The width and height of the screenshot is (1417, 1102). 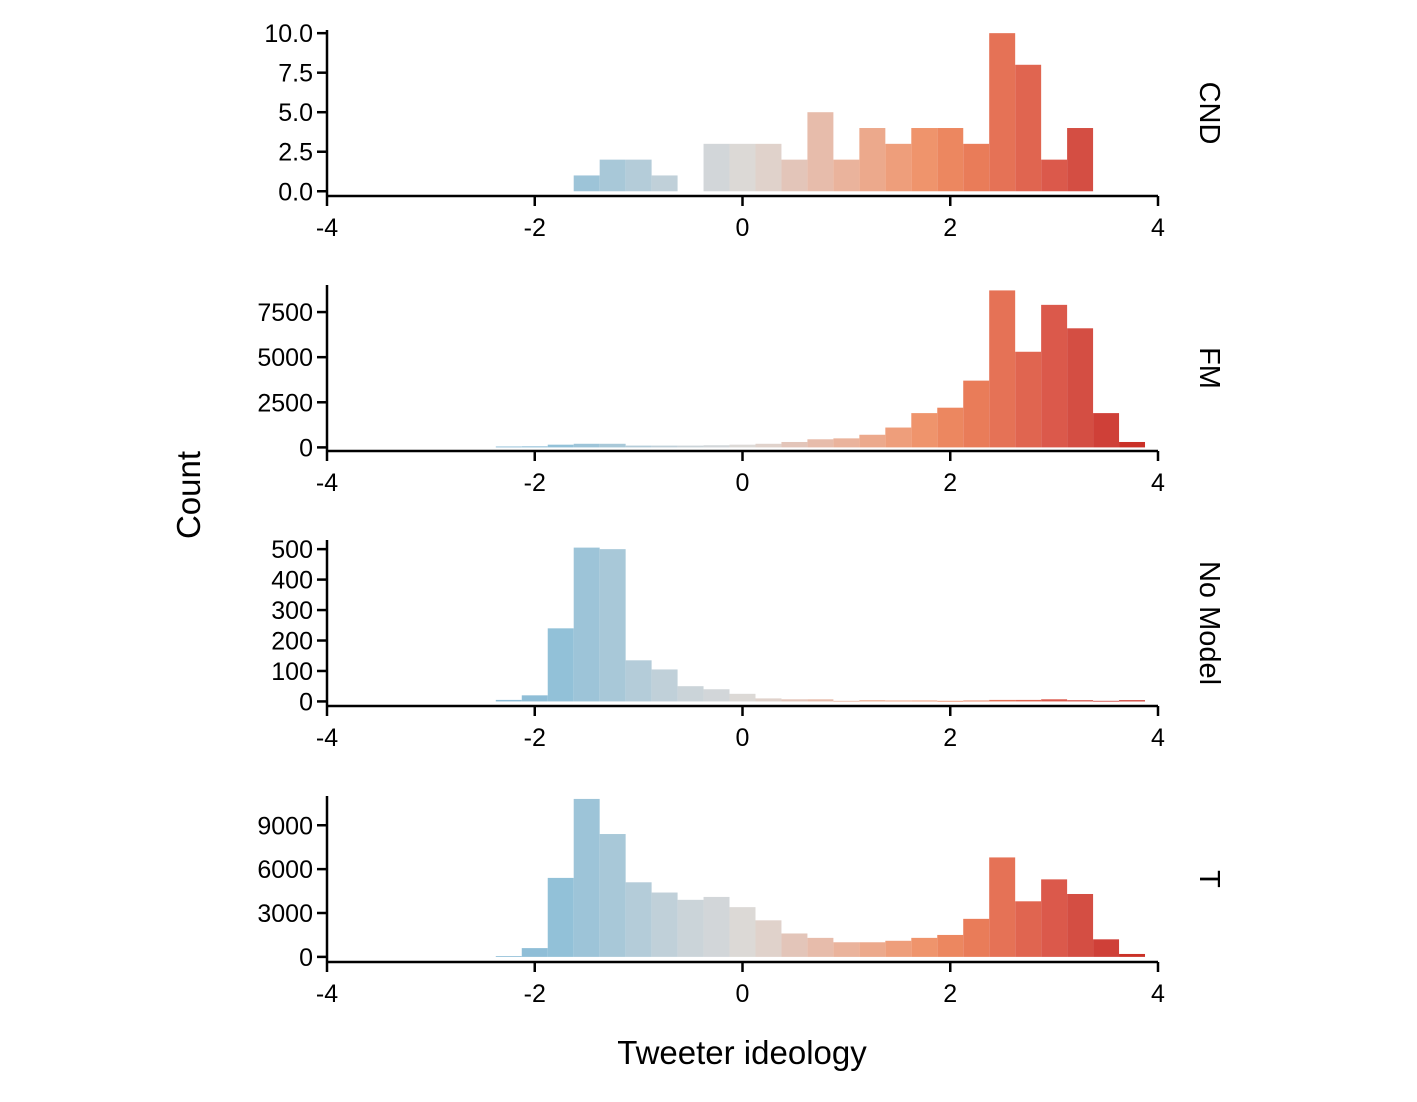 What do you see at coordinates (1209, 879) in the screenshot?
I see `facet-label: T` at bounding box center [1209, 879].